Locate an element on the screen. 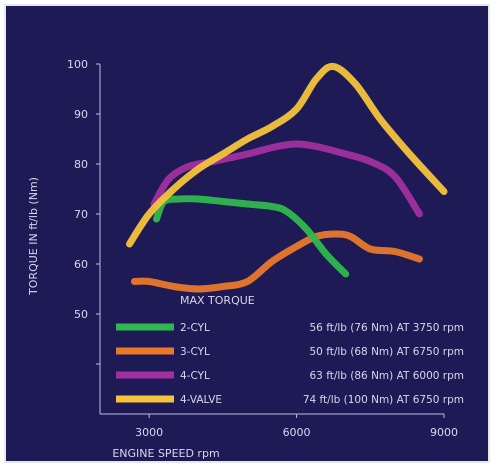 The height and width of the screenshot is (471, 498). x-tick-label: 3000 is located at coordinates (149, 432).